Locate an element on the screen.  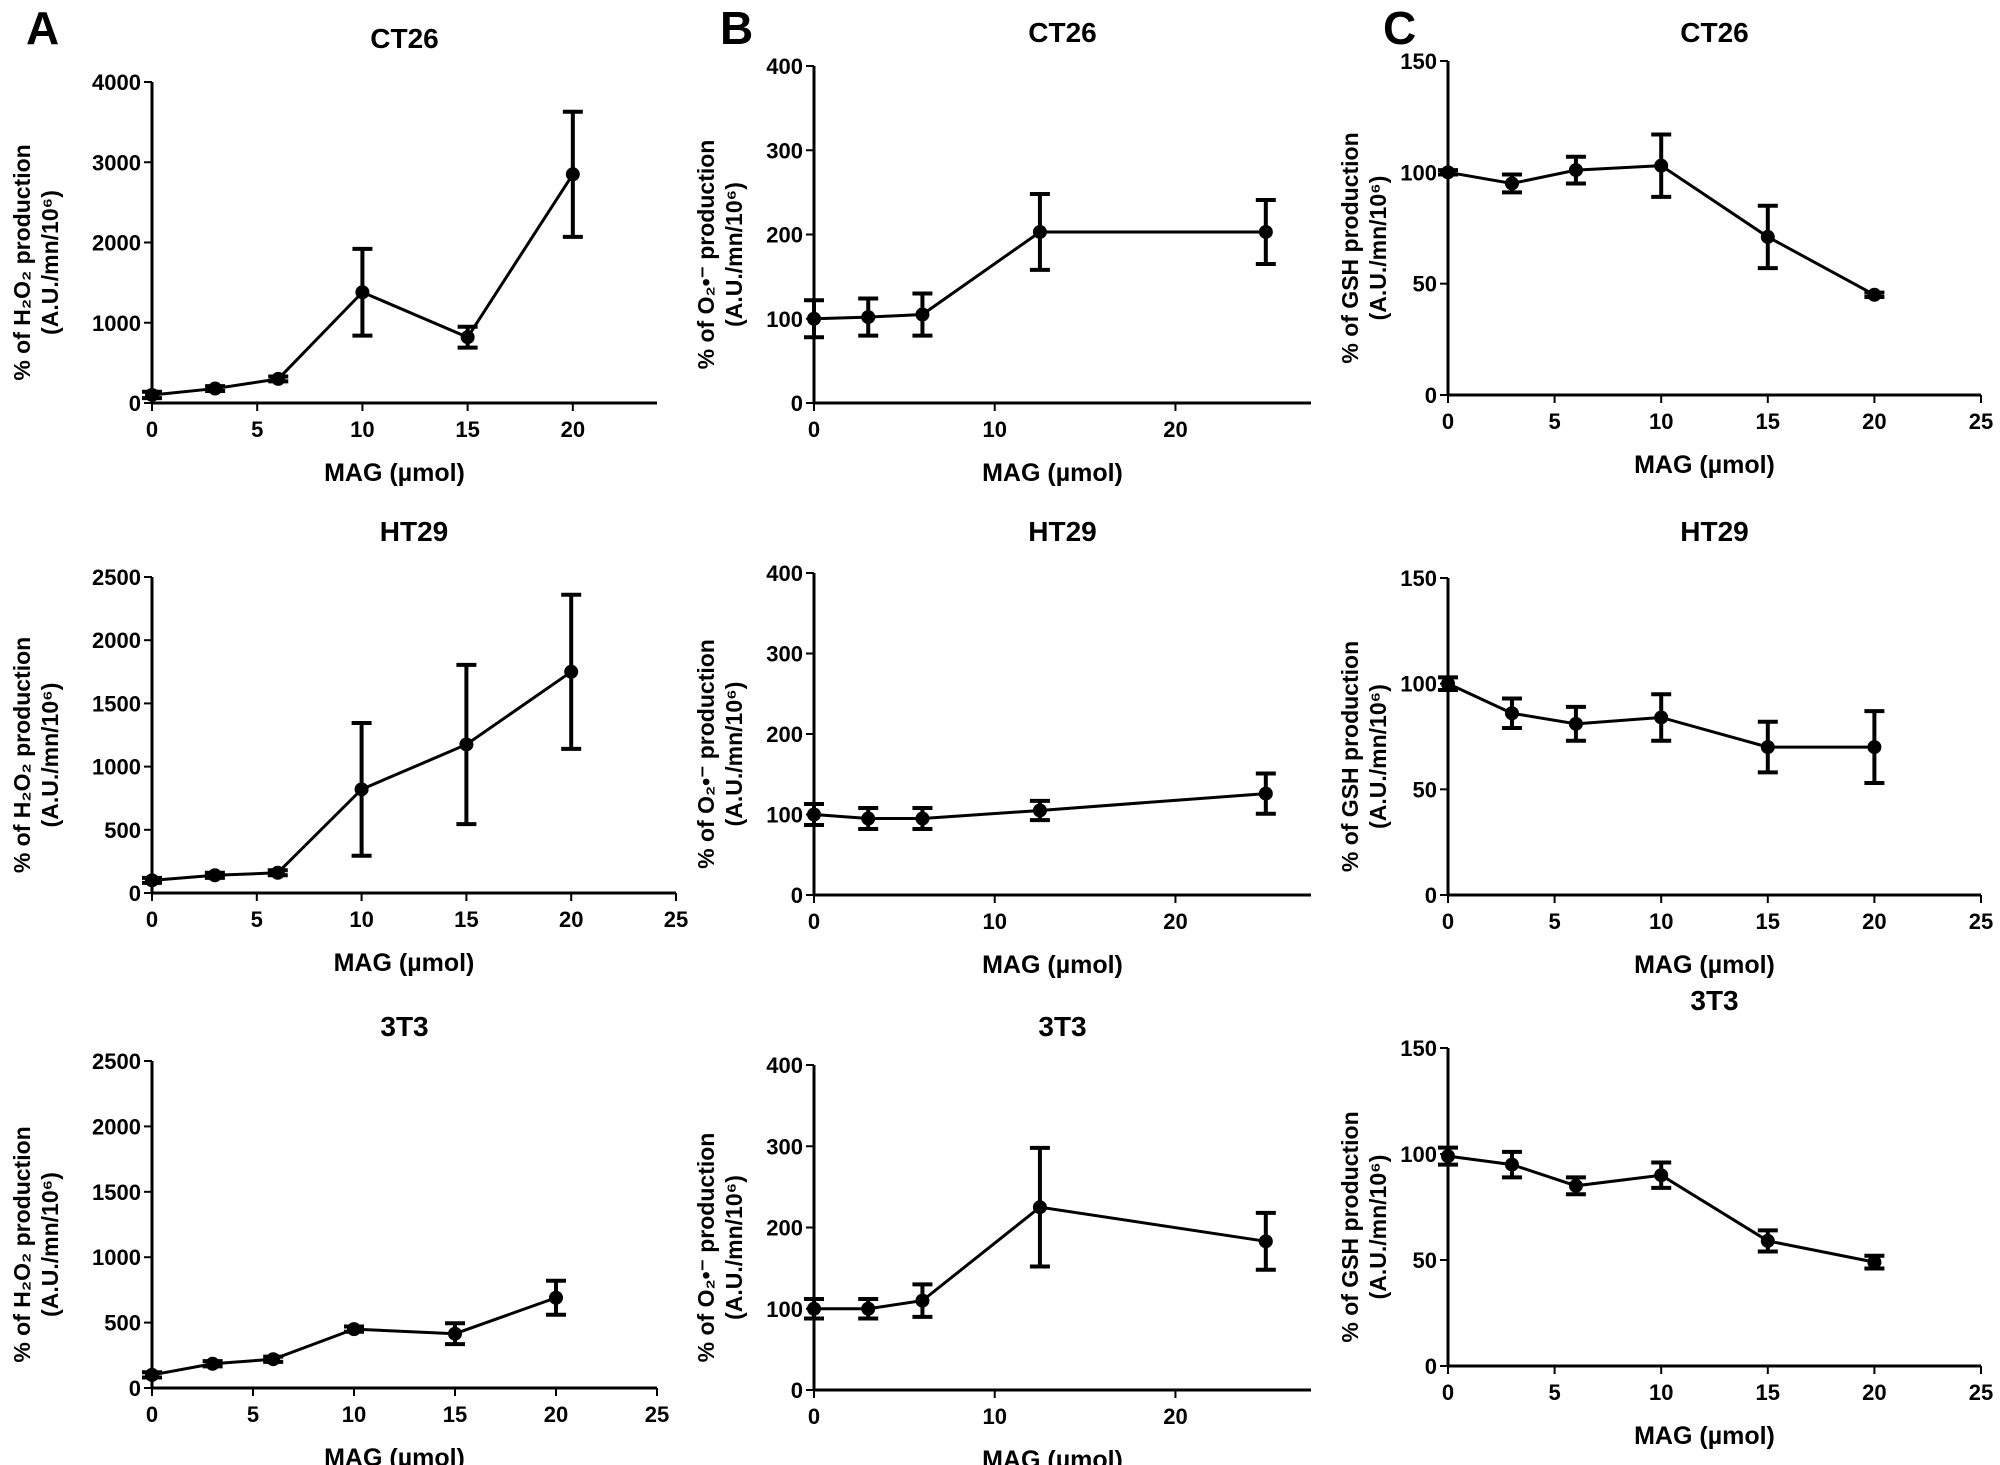
y-axis-label: % of H₂O₂ production is located at coordinates (22, 1244).